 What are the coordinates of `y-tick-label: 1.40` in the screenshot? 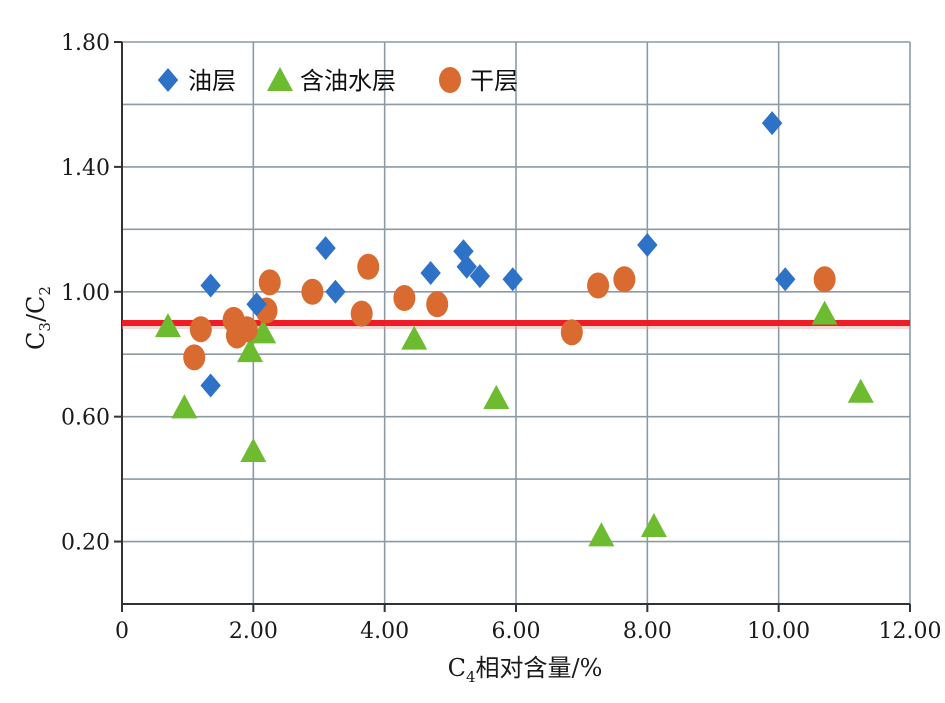 It's located at (85, 168).